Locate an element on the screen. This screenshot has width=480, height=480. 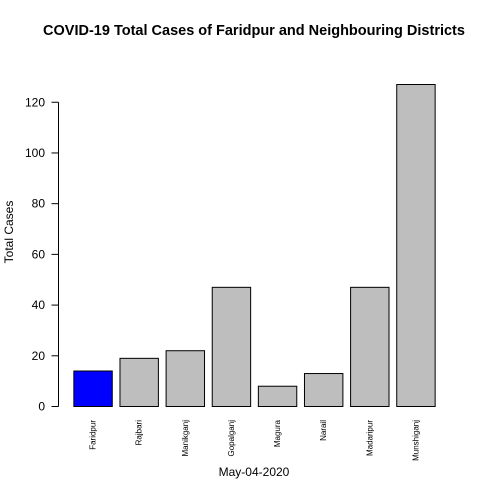
y-tick-label-60: 60 is located at coordinates (39, 254).